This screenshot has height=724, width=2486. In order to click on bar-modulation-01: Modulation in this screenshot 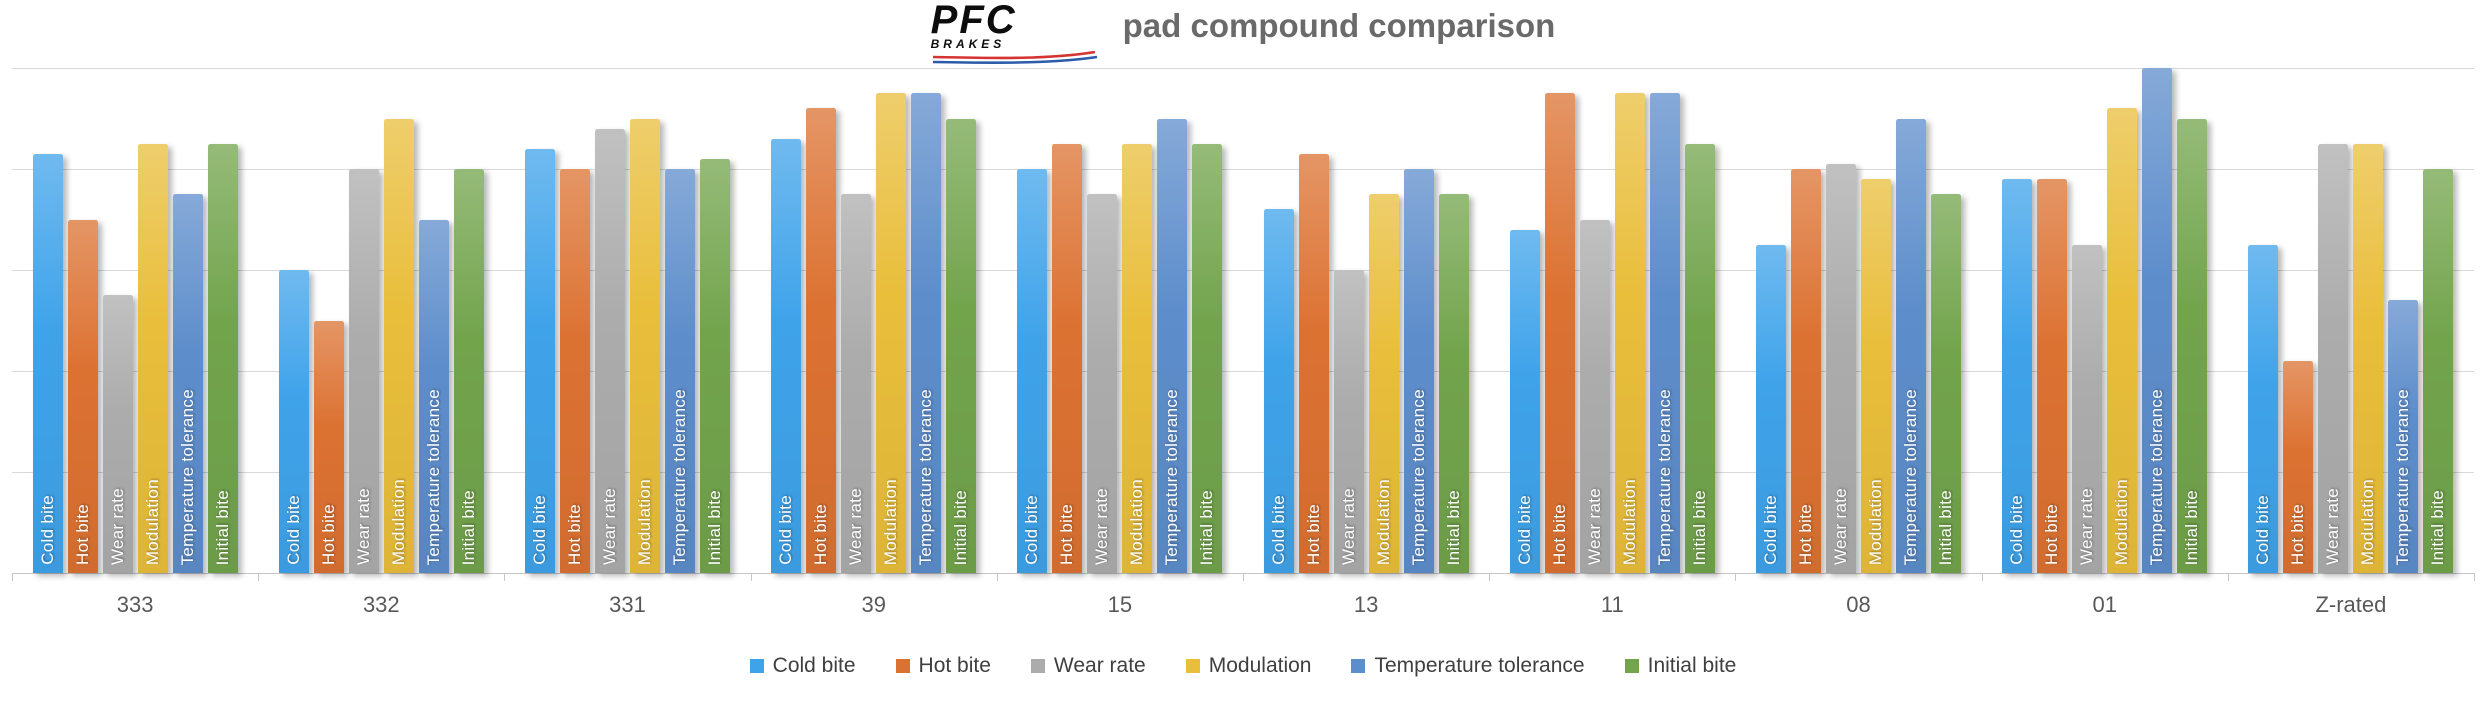, I will do `click(2122, 340)`.